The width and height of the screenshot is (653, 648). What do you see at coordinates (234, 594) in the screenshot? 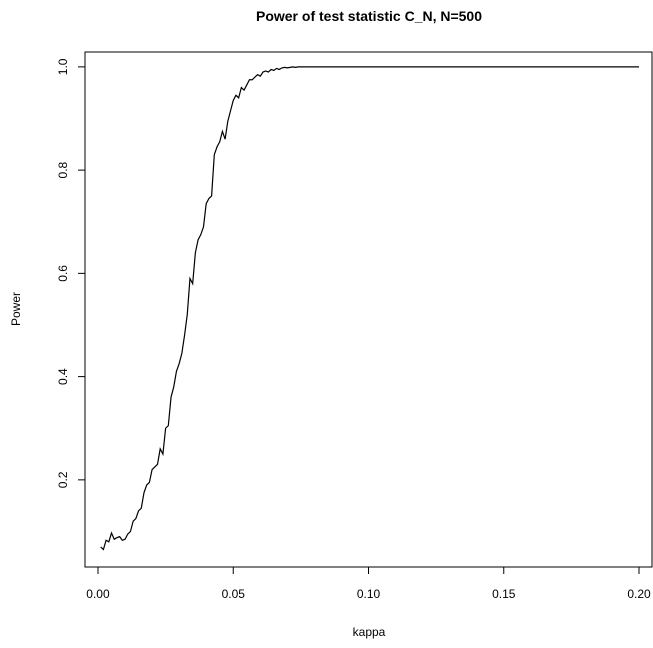
I see `x-tick-label: 0.05` at bounding box center [234, 594].